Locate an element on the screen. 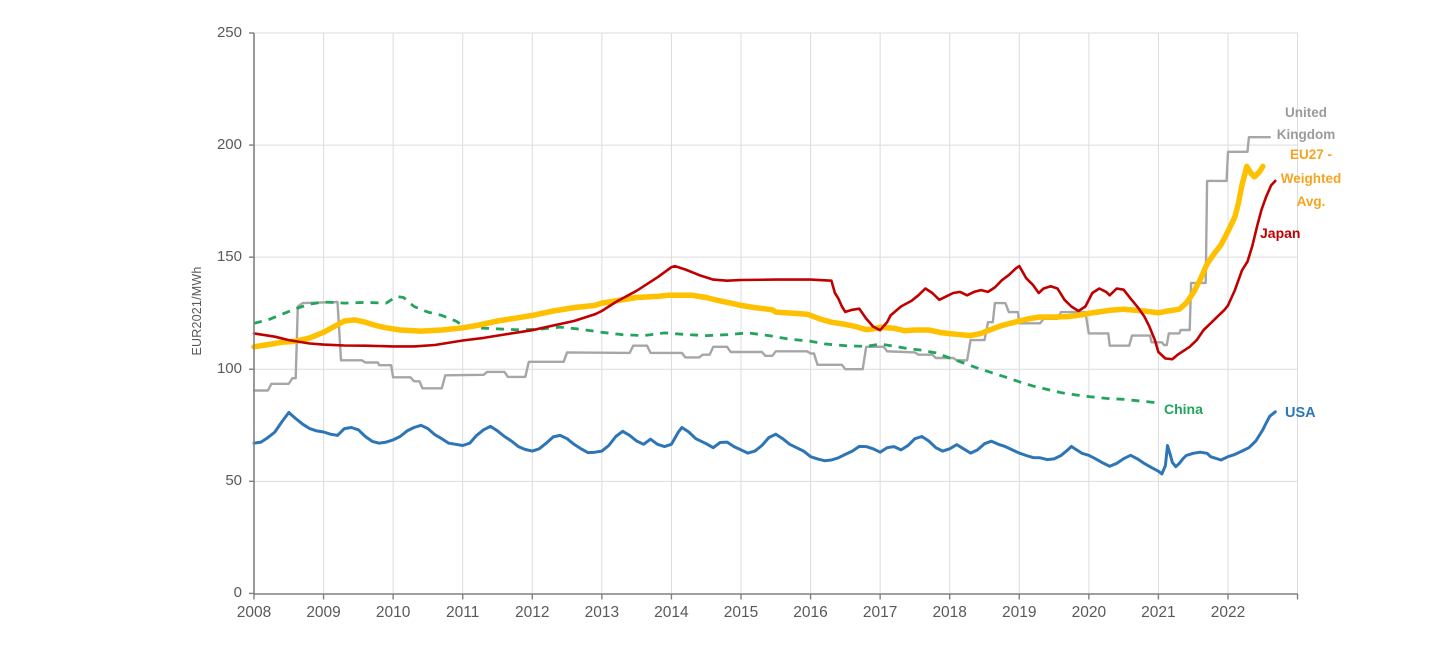 This screenshot has width=1440, height=661. x-tick-label: 2014 is located at coordinates (671, 612).